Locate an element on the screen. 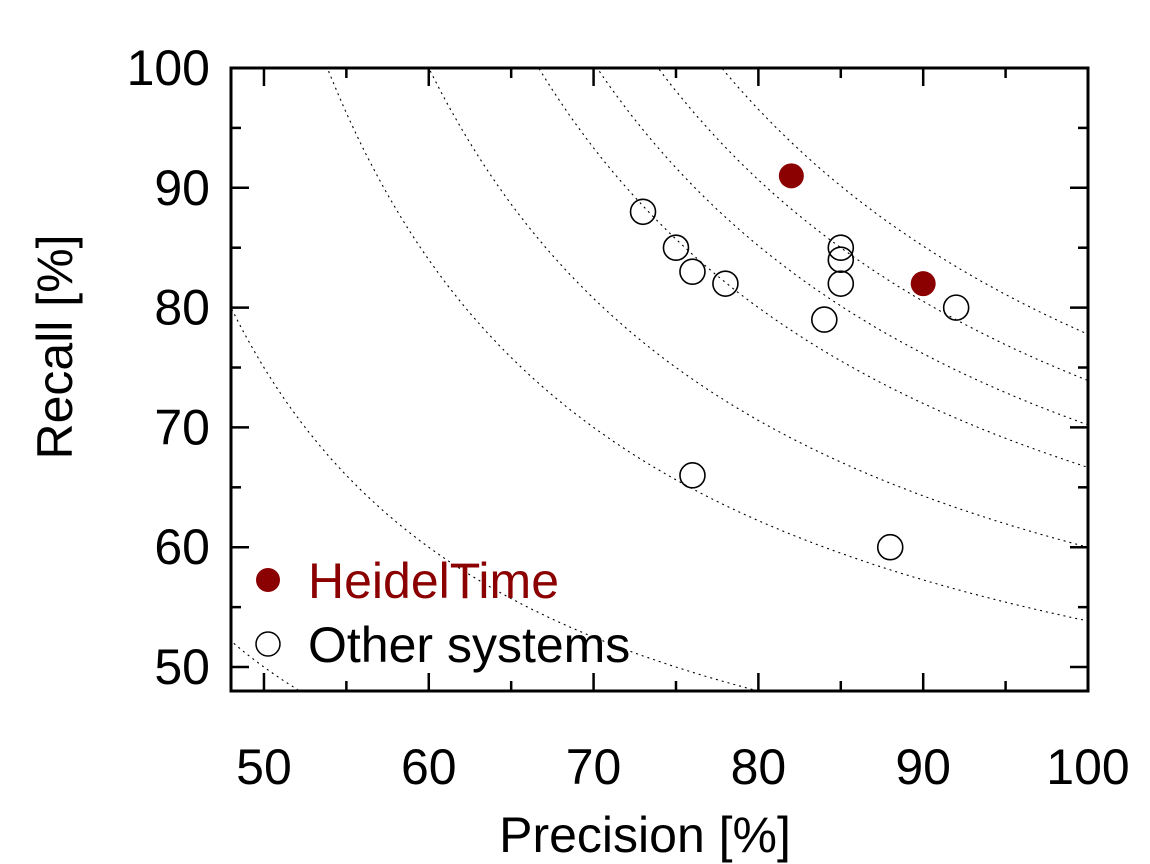 The height and width of the screenshot is (864, 1150). y-axis-label: Recall [%] is located at coordinates (55, 346).